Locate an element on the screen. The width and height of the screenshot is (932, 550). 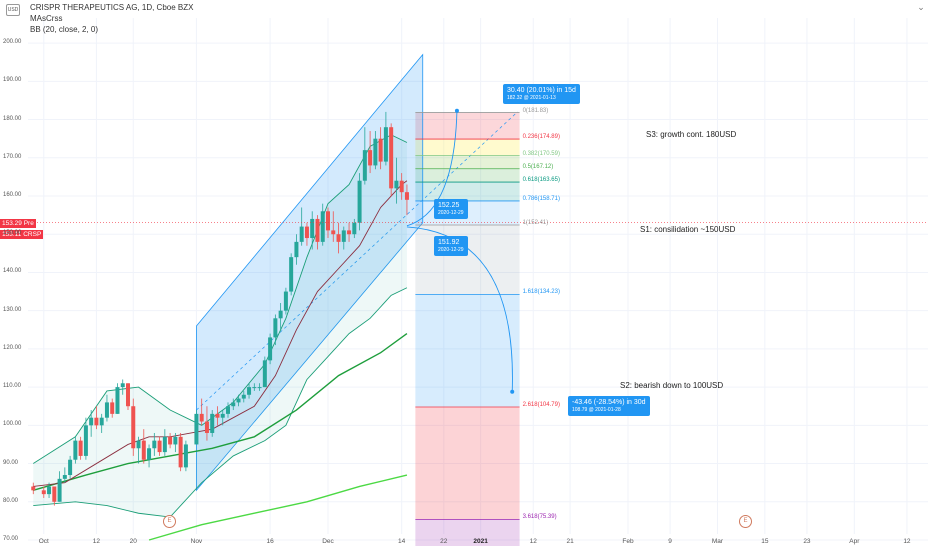
point-b-date: 2020-12-29 is located at coordinates (451, 250).